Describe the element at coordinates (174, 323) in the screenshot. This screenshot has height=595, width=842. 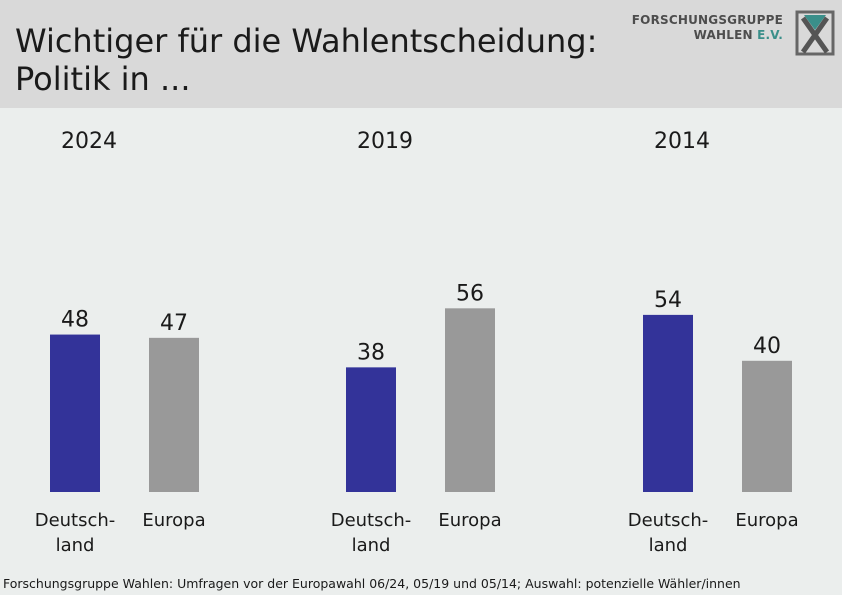
I see `value-label-2024-europa: 47` at that location.